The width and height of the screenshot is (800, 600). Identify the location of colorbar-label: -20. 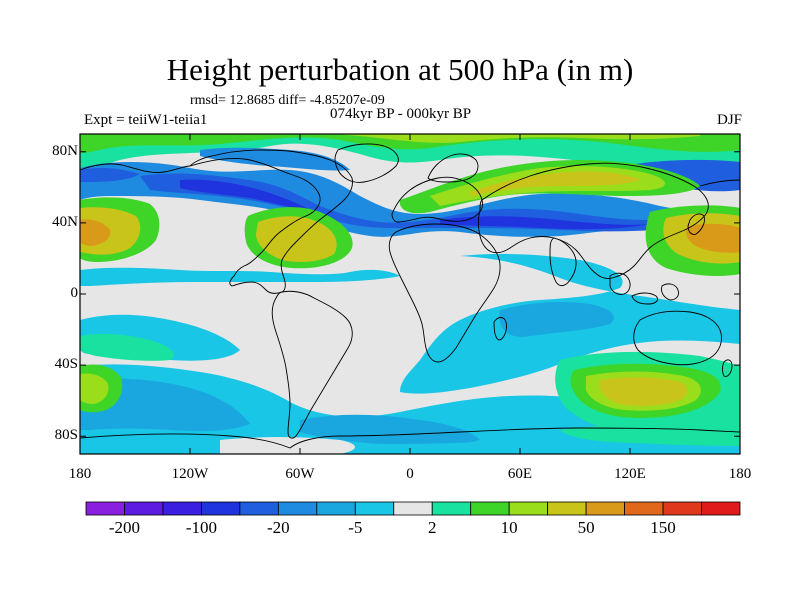
(278, 527).